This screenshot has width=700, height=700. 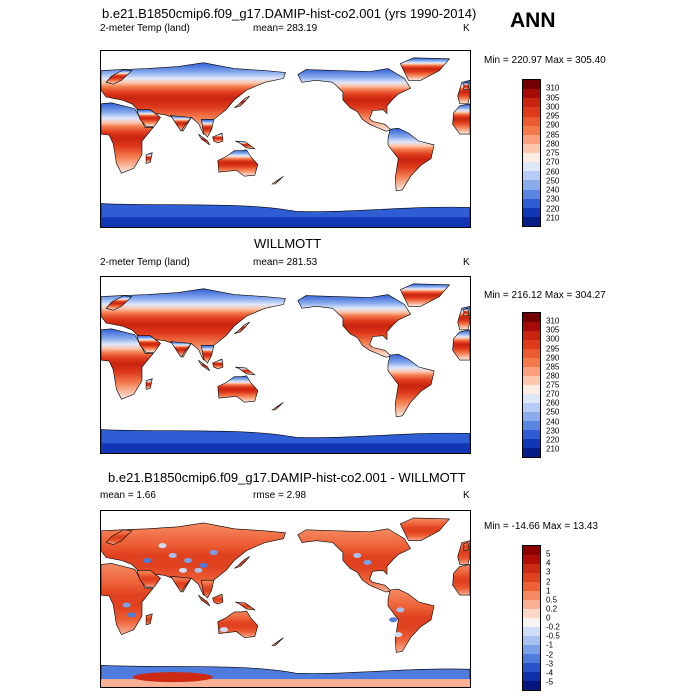 I want to click on colorbar-tick-label: 230, so click(x=553, y=431).